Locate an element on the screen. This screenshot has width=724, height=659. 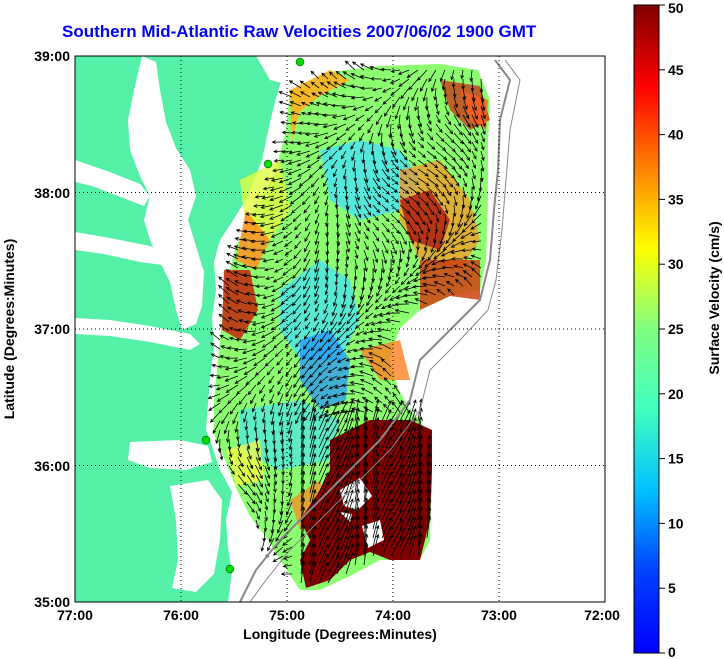
x-axis-label: Longitude (Degrees:Minutes) is located at coordinates (340, 634).